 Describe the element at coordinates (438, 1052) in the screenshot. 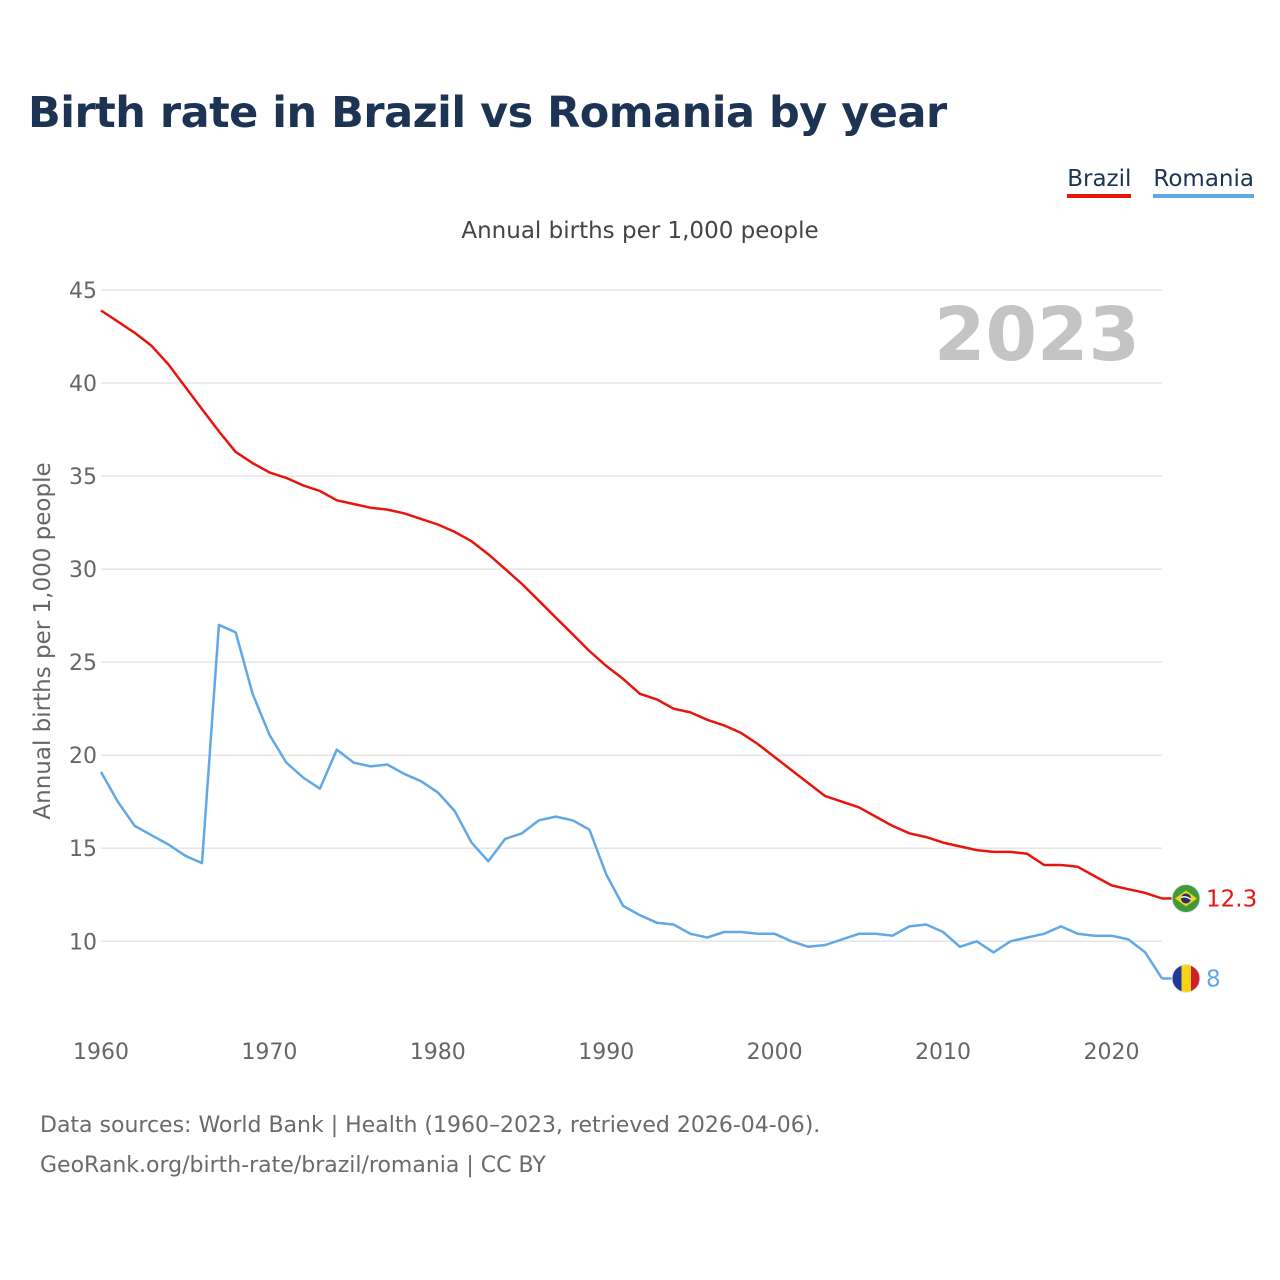

I see `x-tick-label-1980: 1980` at that location.